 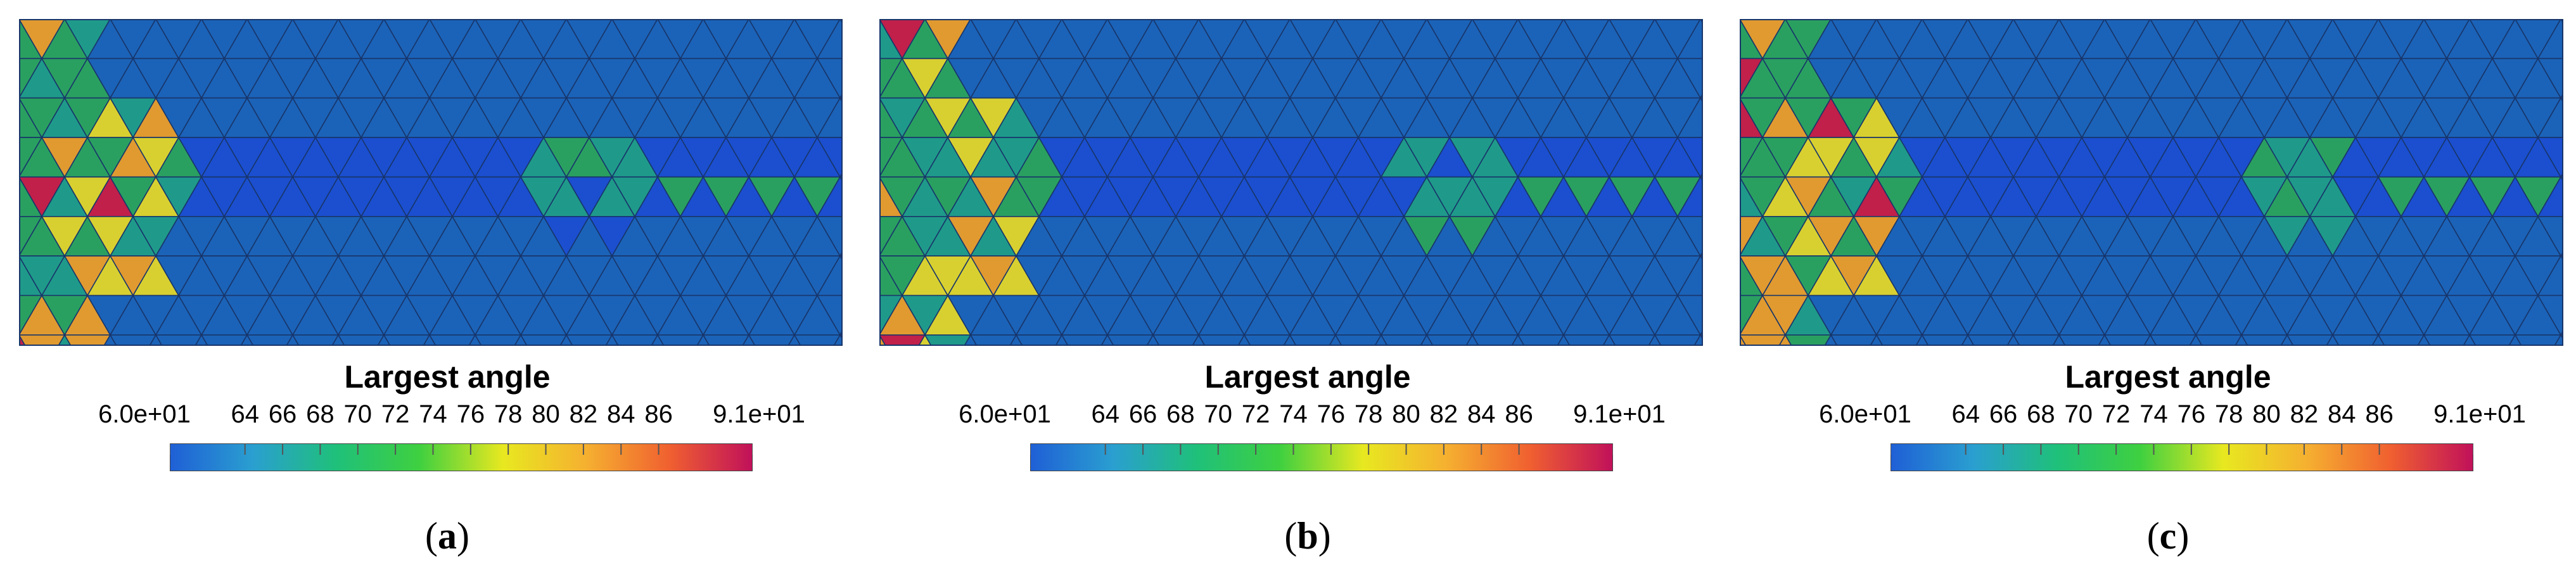 I want to click on colorbar-gradient, so click(x=2182, y=457).